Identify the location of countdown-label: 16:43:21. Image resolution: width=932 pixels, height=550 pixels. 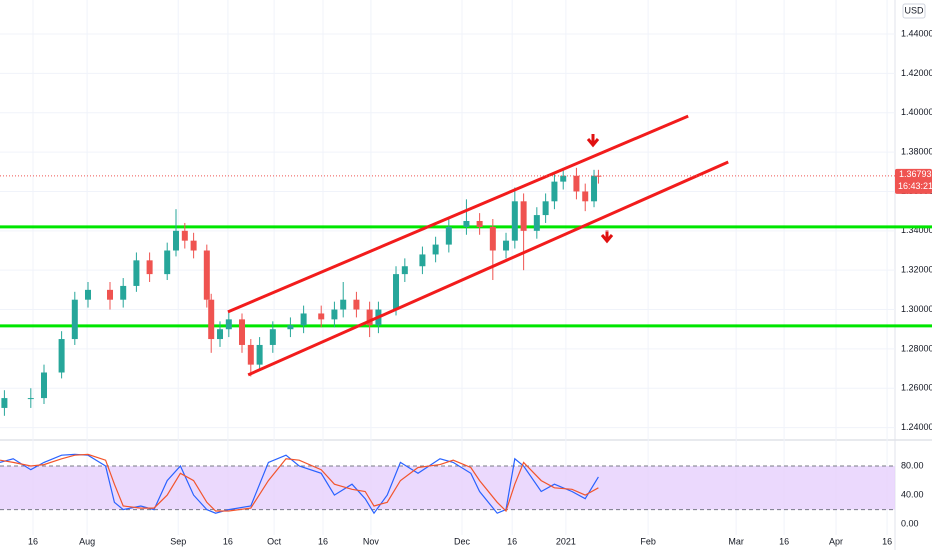
(915, 186).